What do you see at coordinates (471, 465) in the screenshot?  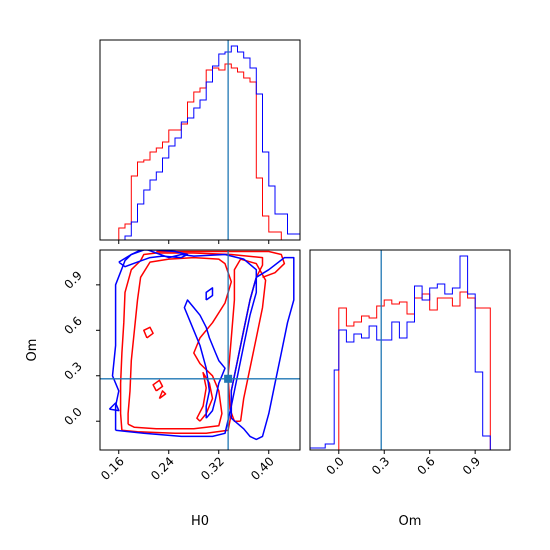 I see `om-xtick-label-3: 0.9` at bounding box center [471, 465].